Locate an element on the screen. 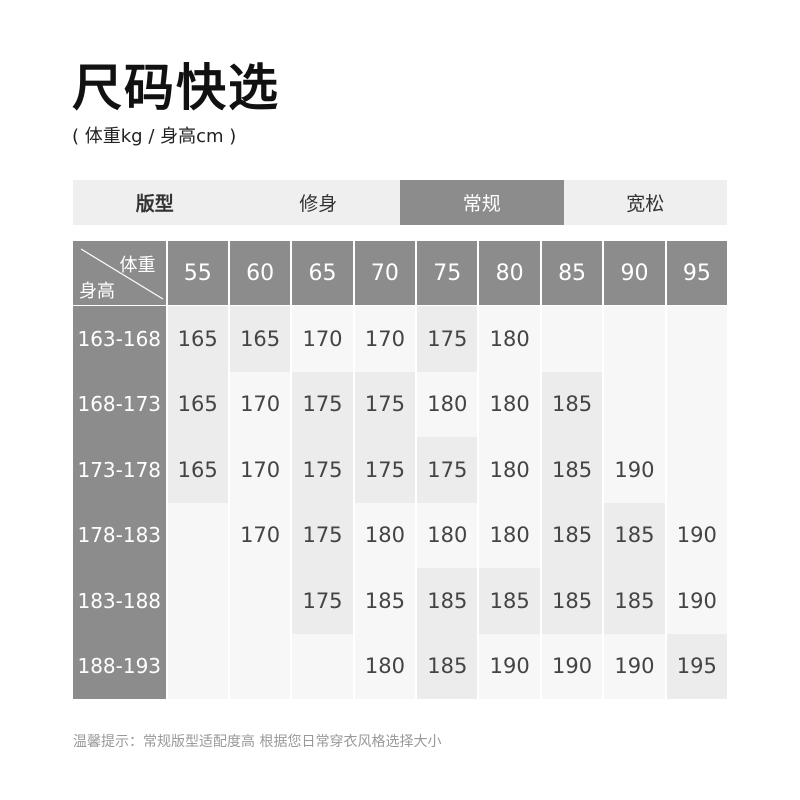 The image size is (800, 800). size-column: 170 175 175 175 175 is located at coordinates (322, 503).